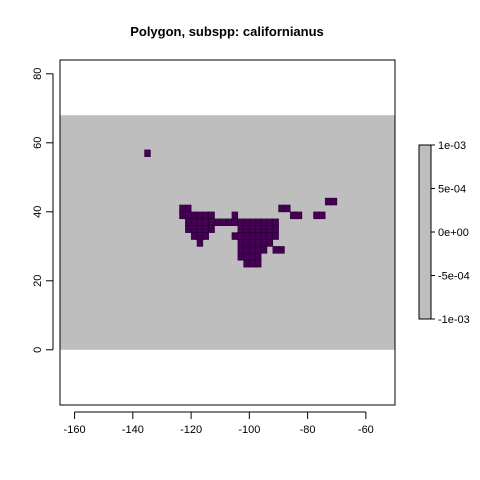  What do you see at coordinates (452, 190) in the screenshot?
I see `legend-tick-label: 5e-04` at bounding box center [452, 190].